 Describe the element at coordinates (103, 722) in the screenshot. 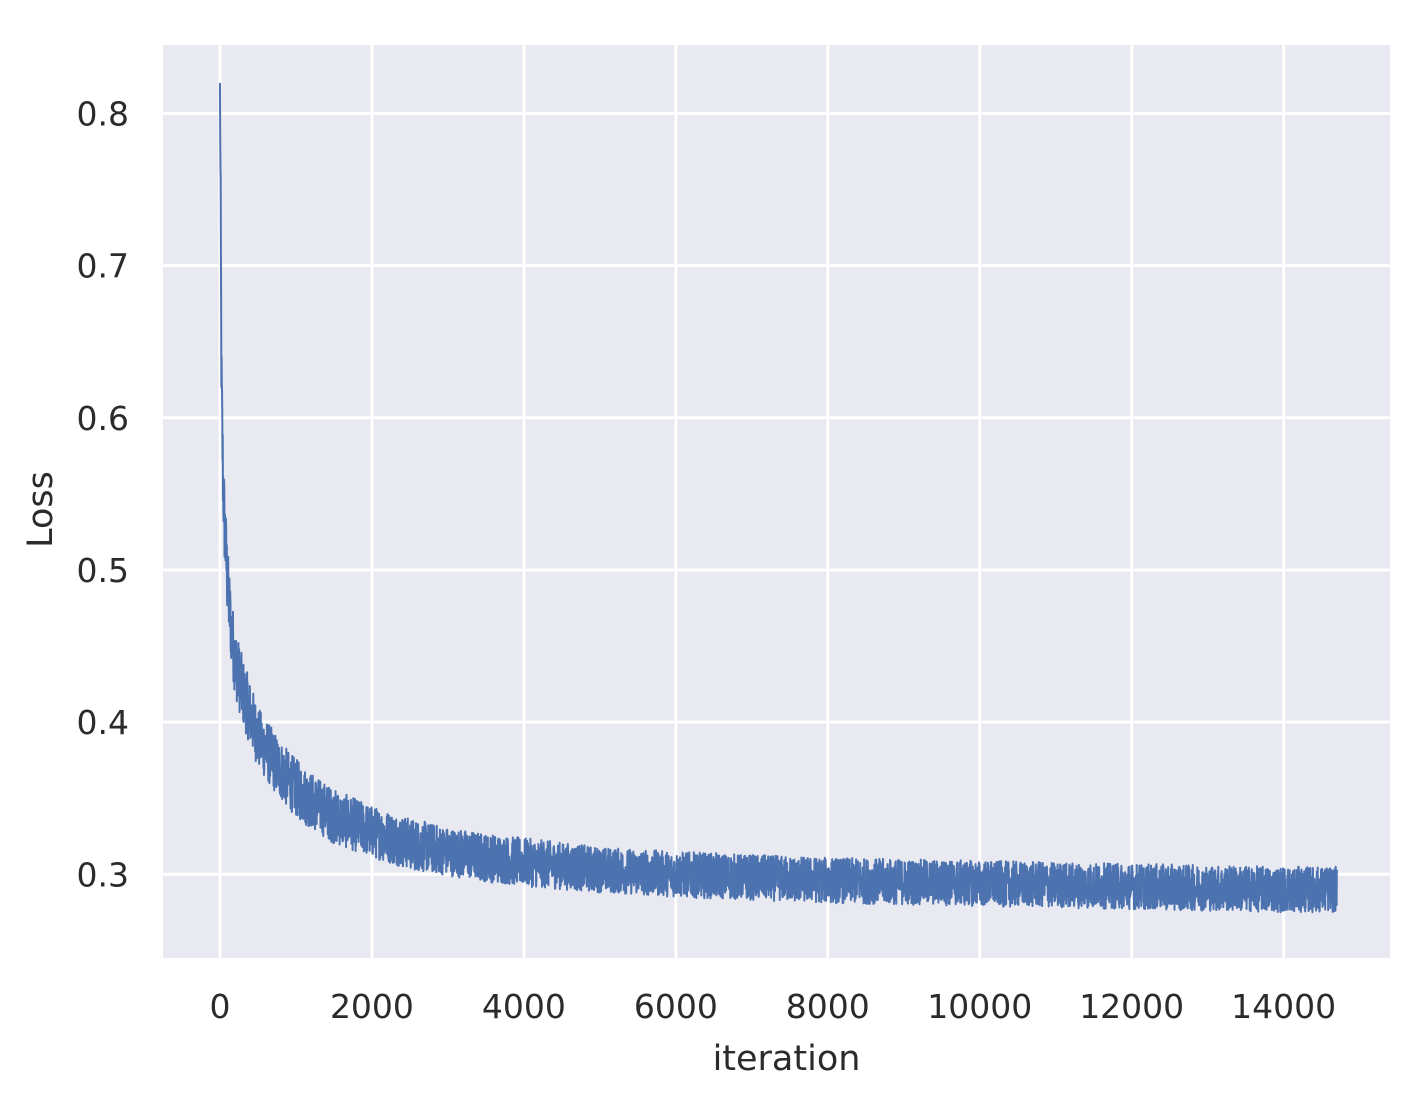

I see `y-tick-label: 0.4` at that location.